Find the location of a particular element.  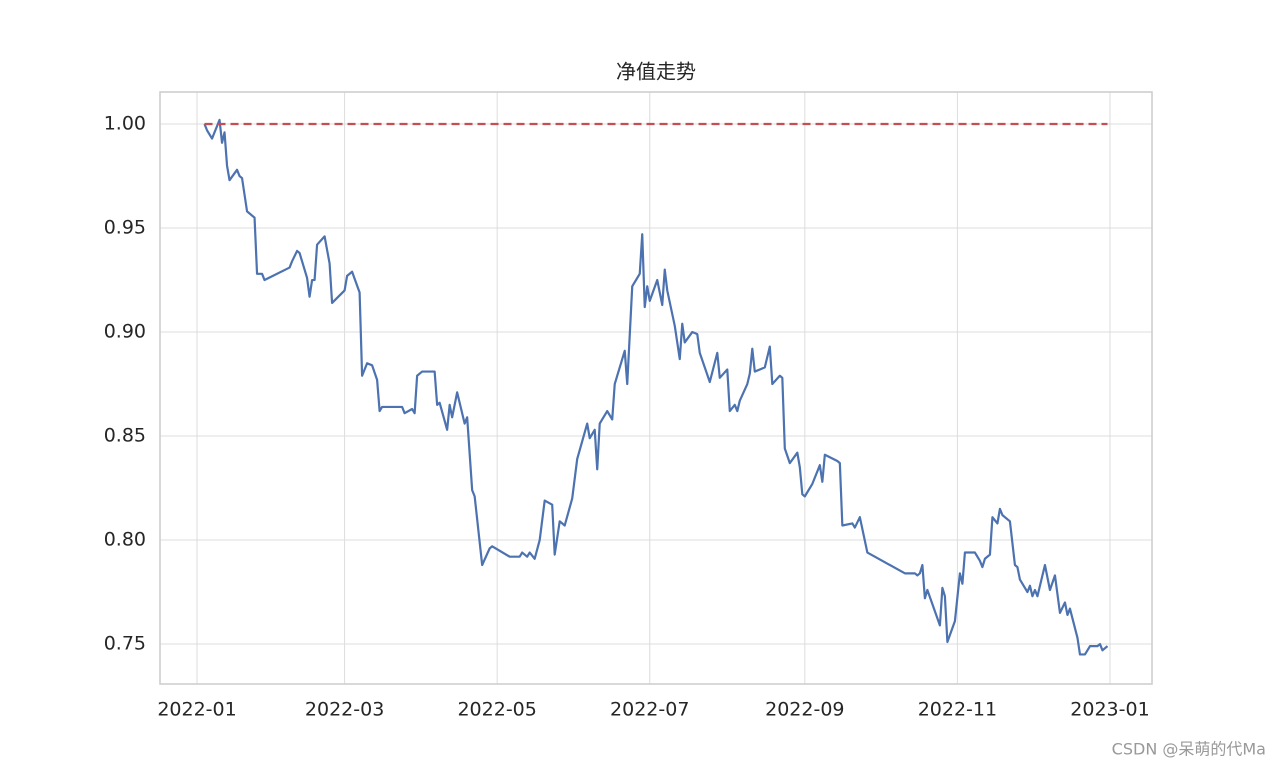

x-tick-label: 2022-05 is located at coordinates (496, 710).